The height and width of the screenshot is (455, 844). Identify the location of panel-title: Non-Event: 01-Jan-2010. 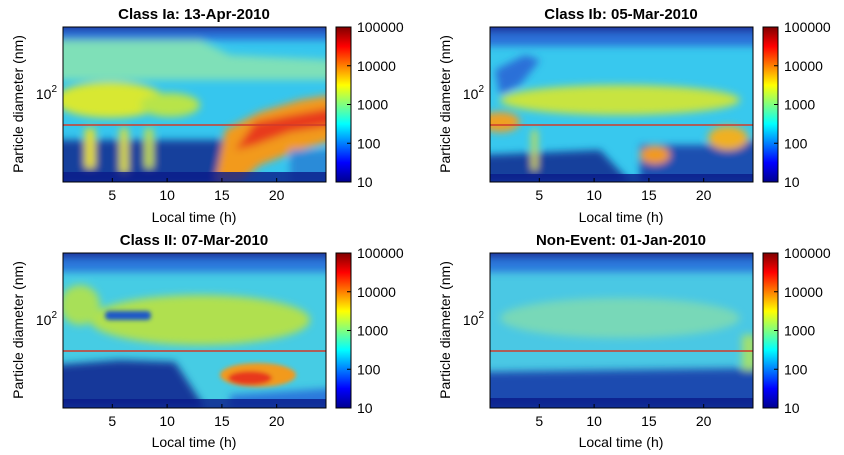
(621, 240).